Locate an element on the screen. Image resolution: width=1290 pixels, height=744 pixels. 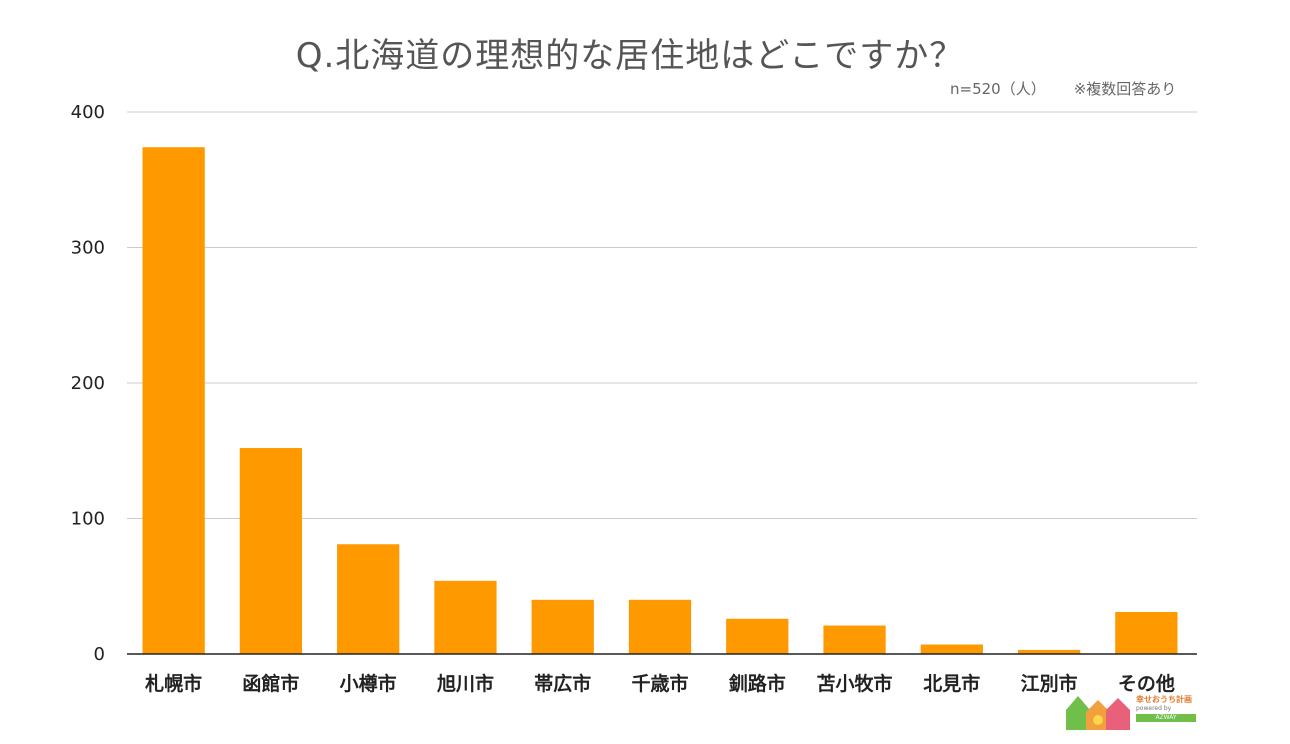
y-tick-label: 200 is located at coordinates (88, 383).